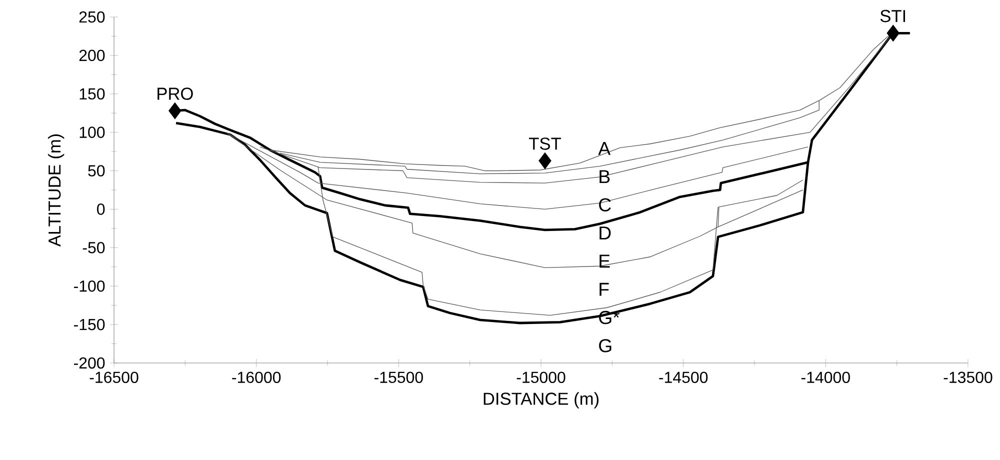  Describe the element at coordinates (92, 17) in the screenshot. I see `y-tick-label: 250` at that location.